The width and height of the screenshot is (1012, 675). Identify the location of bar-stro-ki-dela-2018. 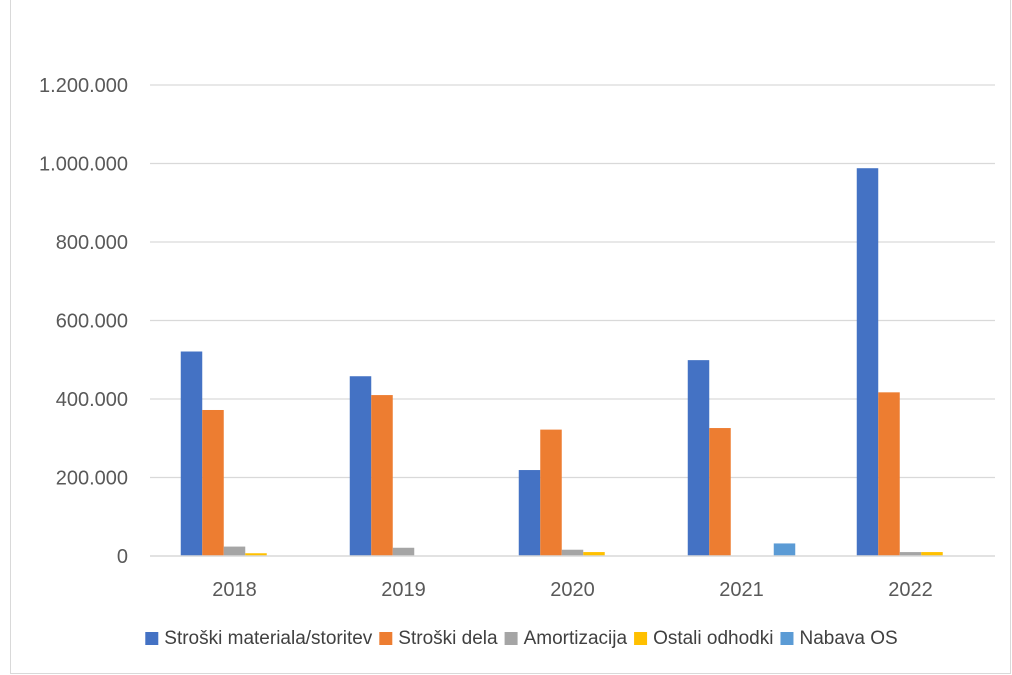
(213, 482).